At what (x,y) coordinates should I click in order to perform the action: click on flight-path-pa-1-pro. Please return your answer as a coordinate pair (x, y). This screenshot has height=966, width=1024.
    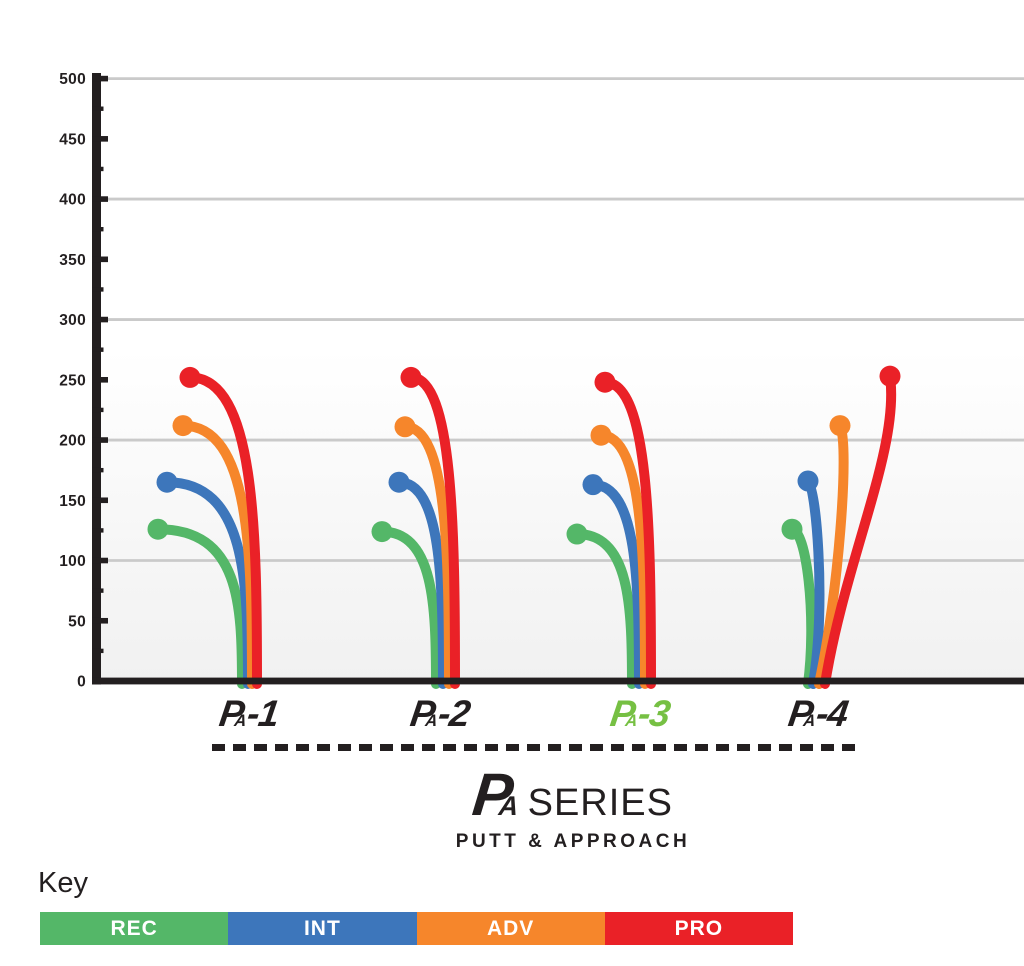
    Looking at the image, I should click on (223, 530).